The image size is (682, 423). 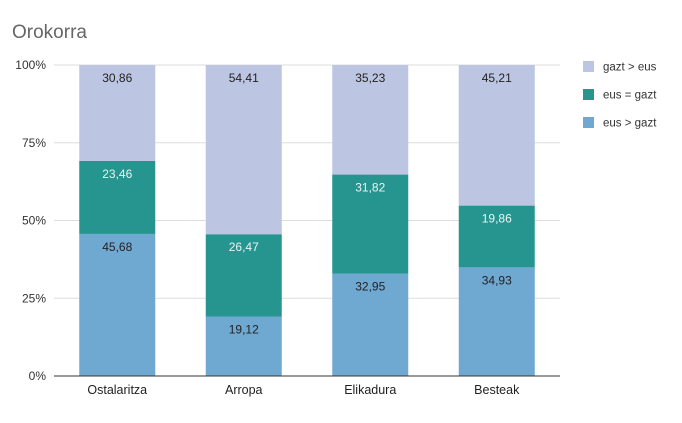 What do you see at coordinates (34, 143) in the screenshot?
I see `y-tick-label: 75%` at bounding box center [34, 143].